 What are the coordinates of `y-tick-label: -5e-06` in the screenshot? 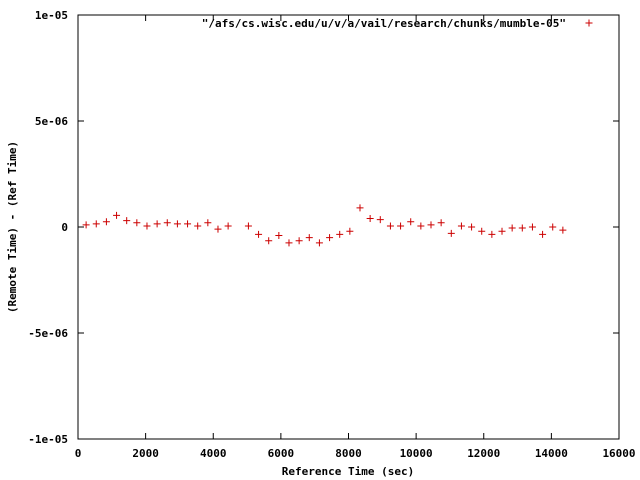 It's located at (48, 333).